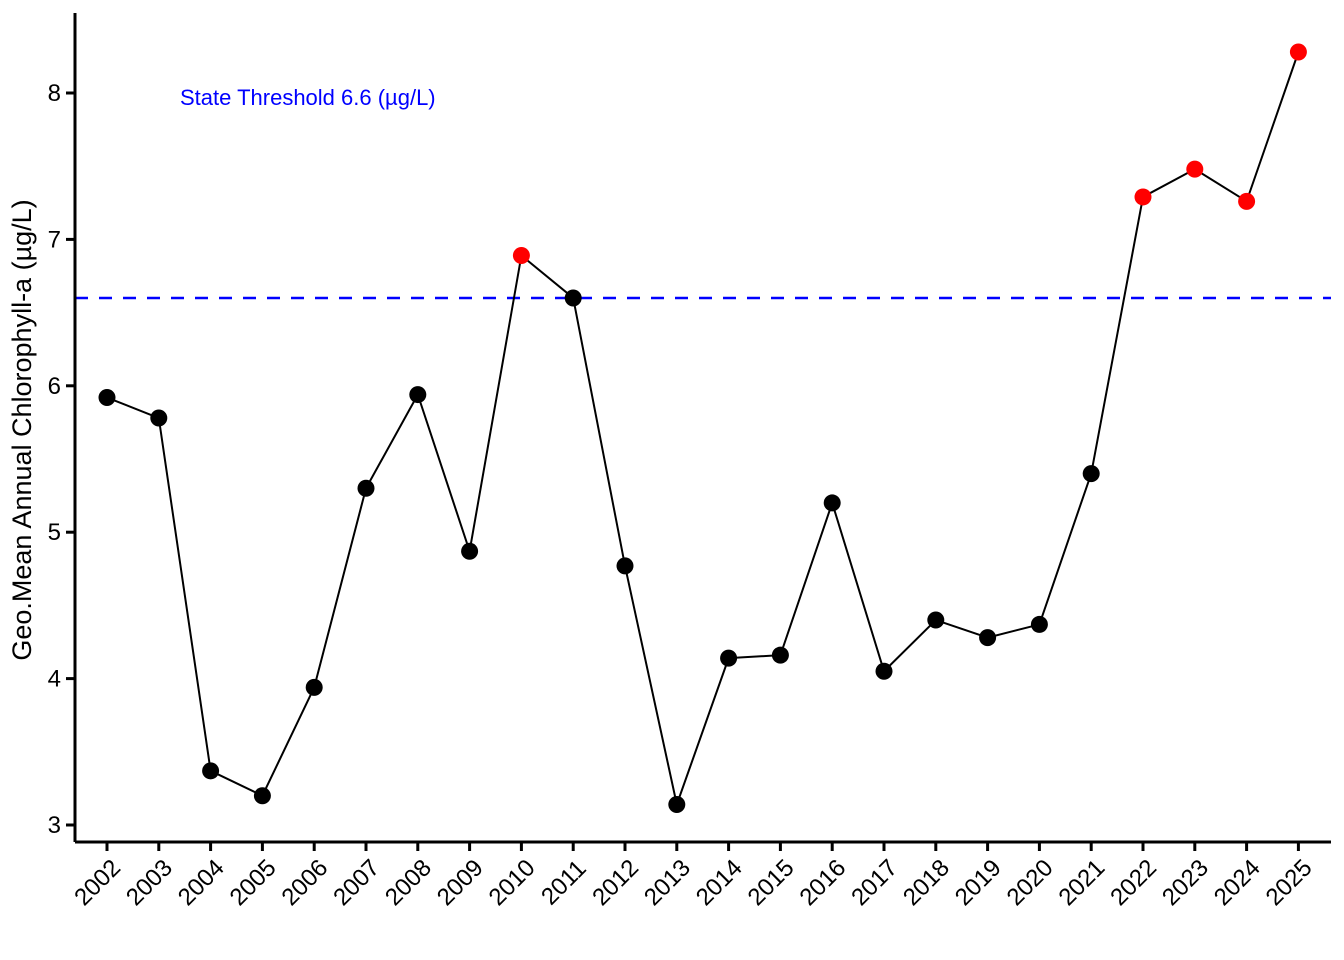  Describe the element at coordinates (1091, 474) in the screenshot. I see `data-point-2021` at that location.